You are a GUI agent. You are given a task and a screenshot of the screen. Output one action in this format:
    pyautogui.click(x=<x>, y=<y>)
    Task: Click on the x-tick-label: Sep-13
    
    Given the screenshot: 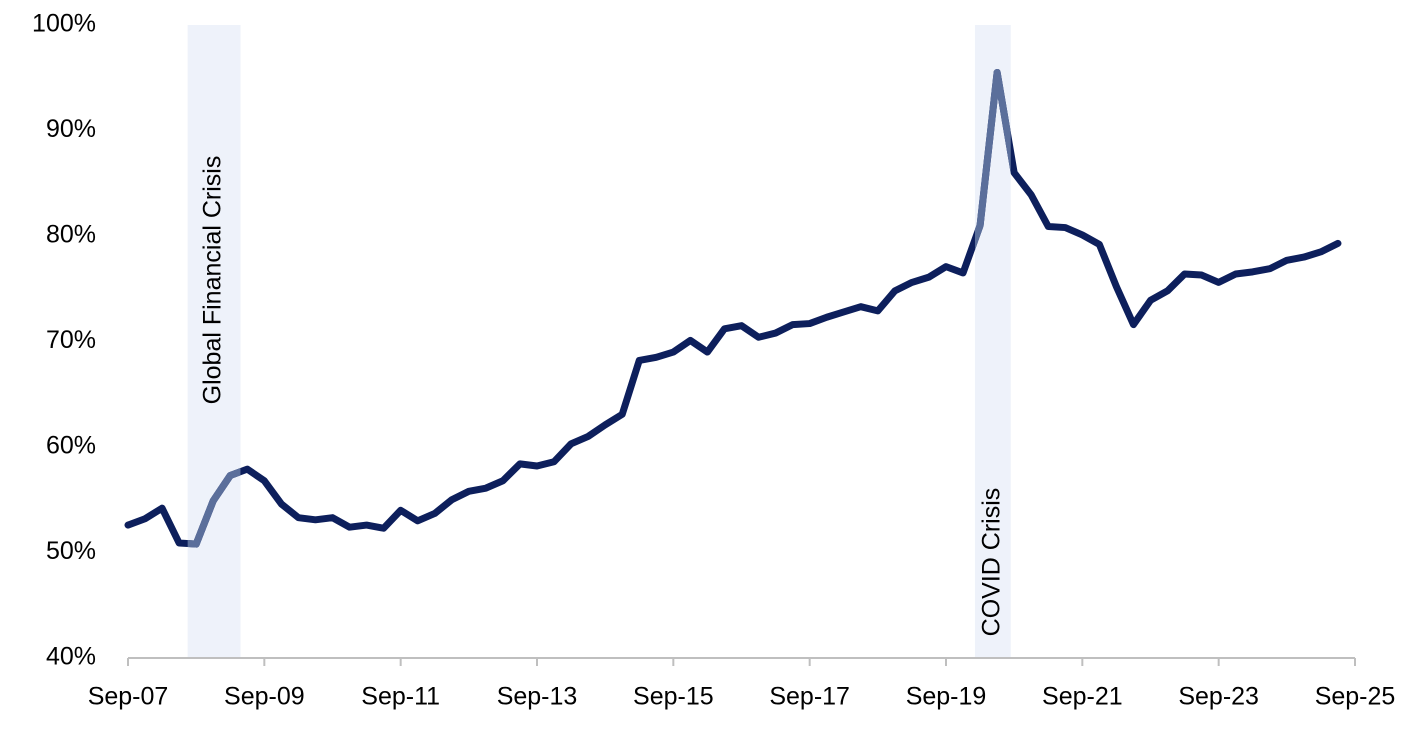 What is the action you would take?
    pyautogui.click(x=537, y=697)
    